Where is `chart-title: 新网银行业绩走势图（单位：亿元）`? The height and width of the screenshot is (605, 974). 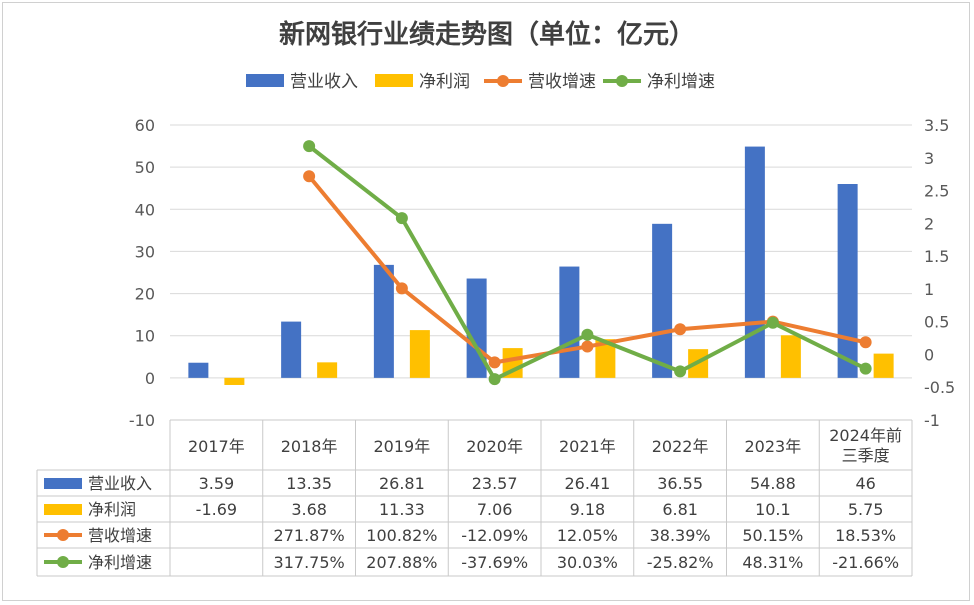
chart-title: 新网银行业绩走势图（单位：亿元） is located at coordinates (487, 34).